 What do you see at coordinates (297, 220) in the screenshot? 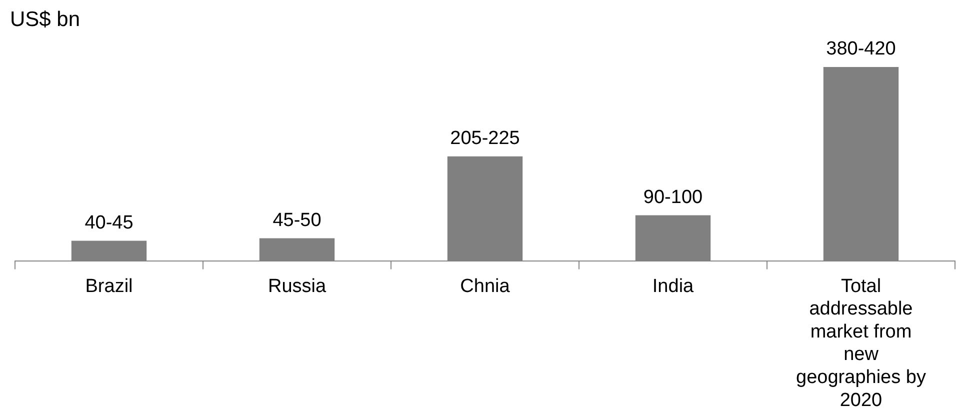
I see `data-label: 45-50` at bounding box center [297, 220].